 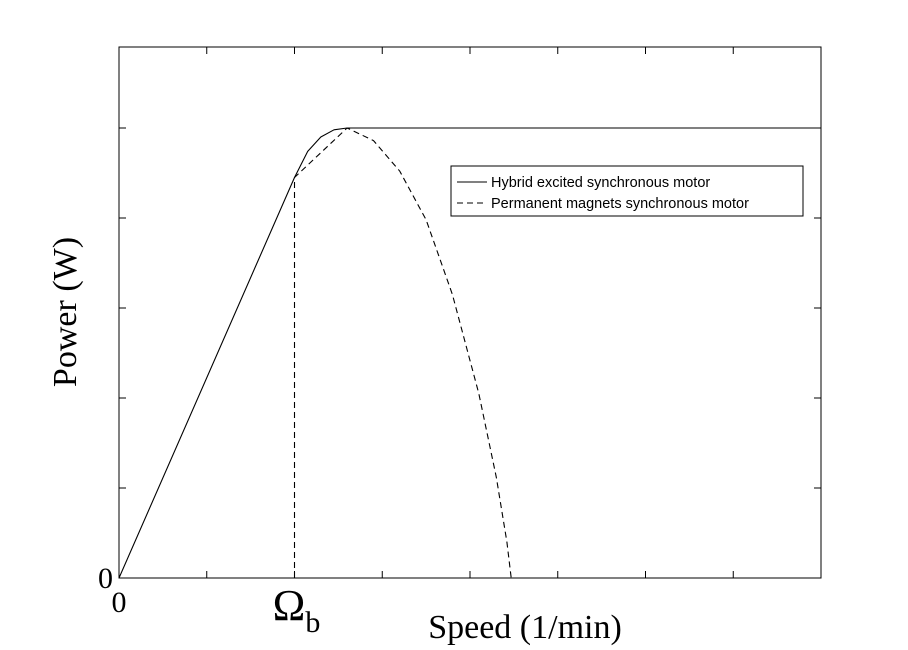 I want to click on y-tick-labels: 0, so click(x=105, y=578).